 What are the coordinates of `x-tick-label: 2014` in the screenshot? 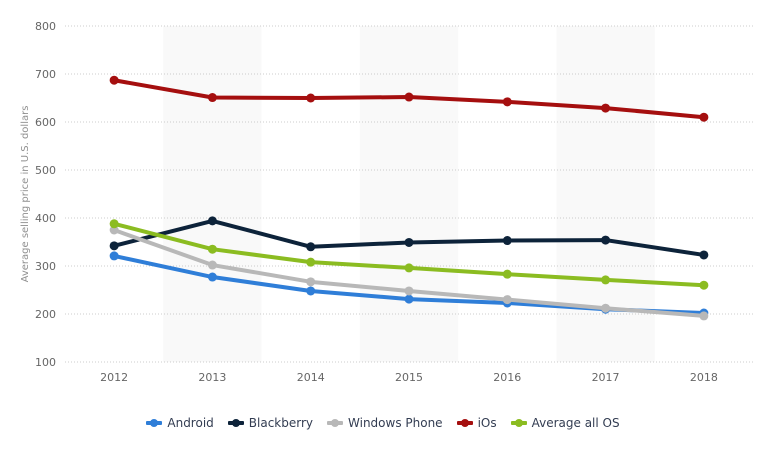 It's located at (311, 377).